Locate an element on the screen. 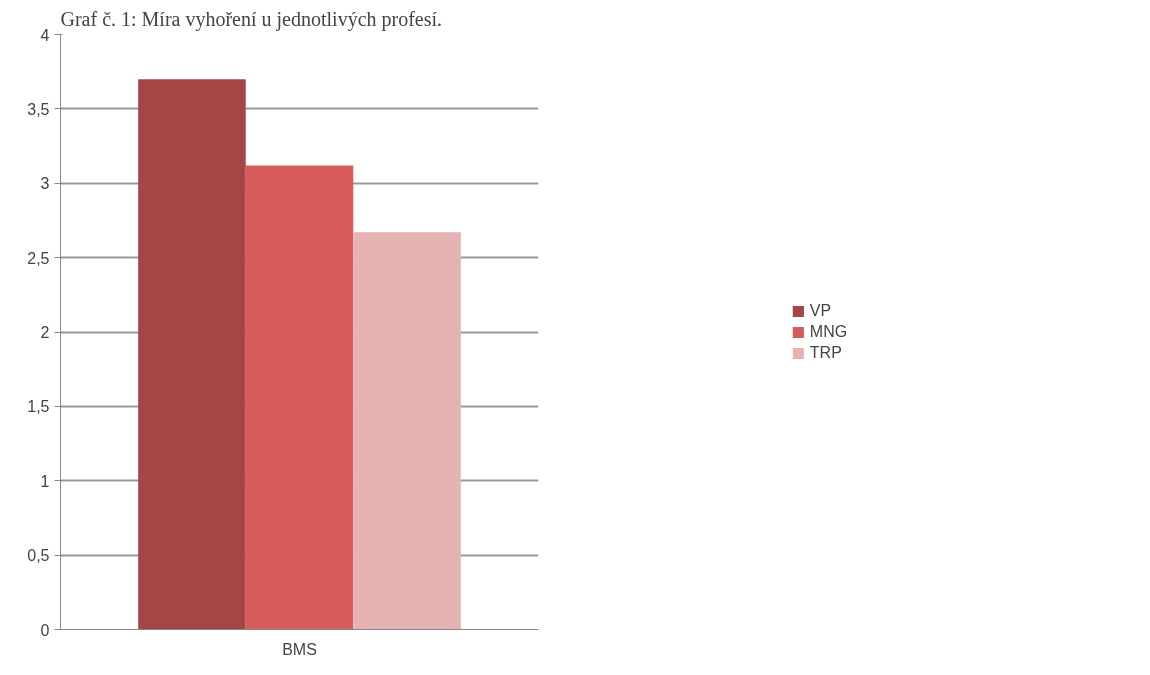 This screenshot has width=1150, height=675. y-tick-label: 3 is located at coordinates (45, 184).